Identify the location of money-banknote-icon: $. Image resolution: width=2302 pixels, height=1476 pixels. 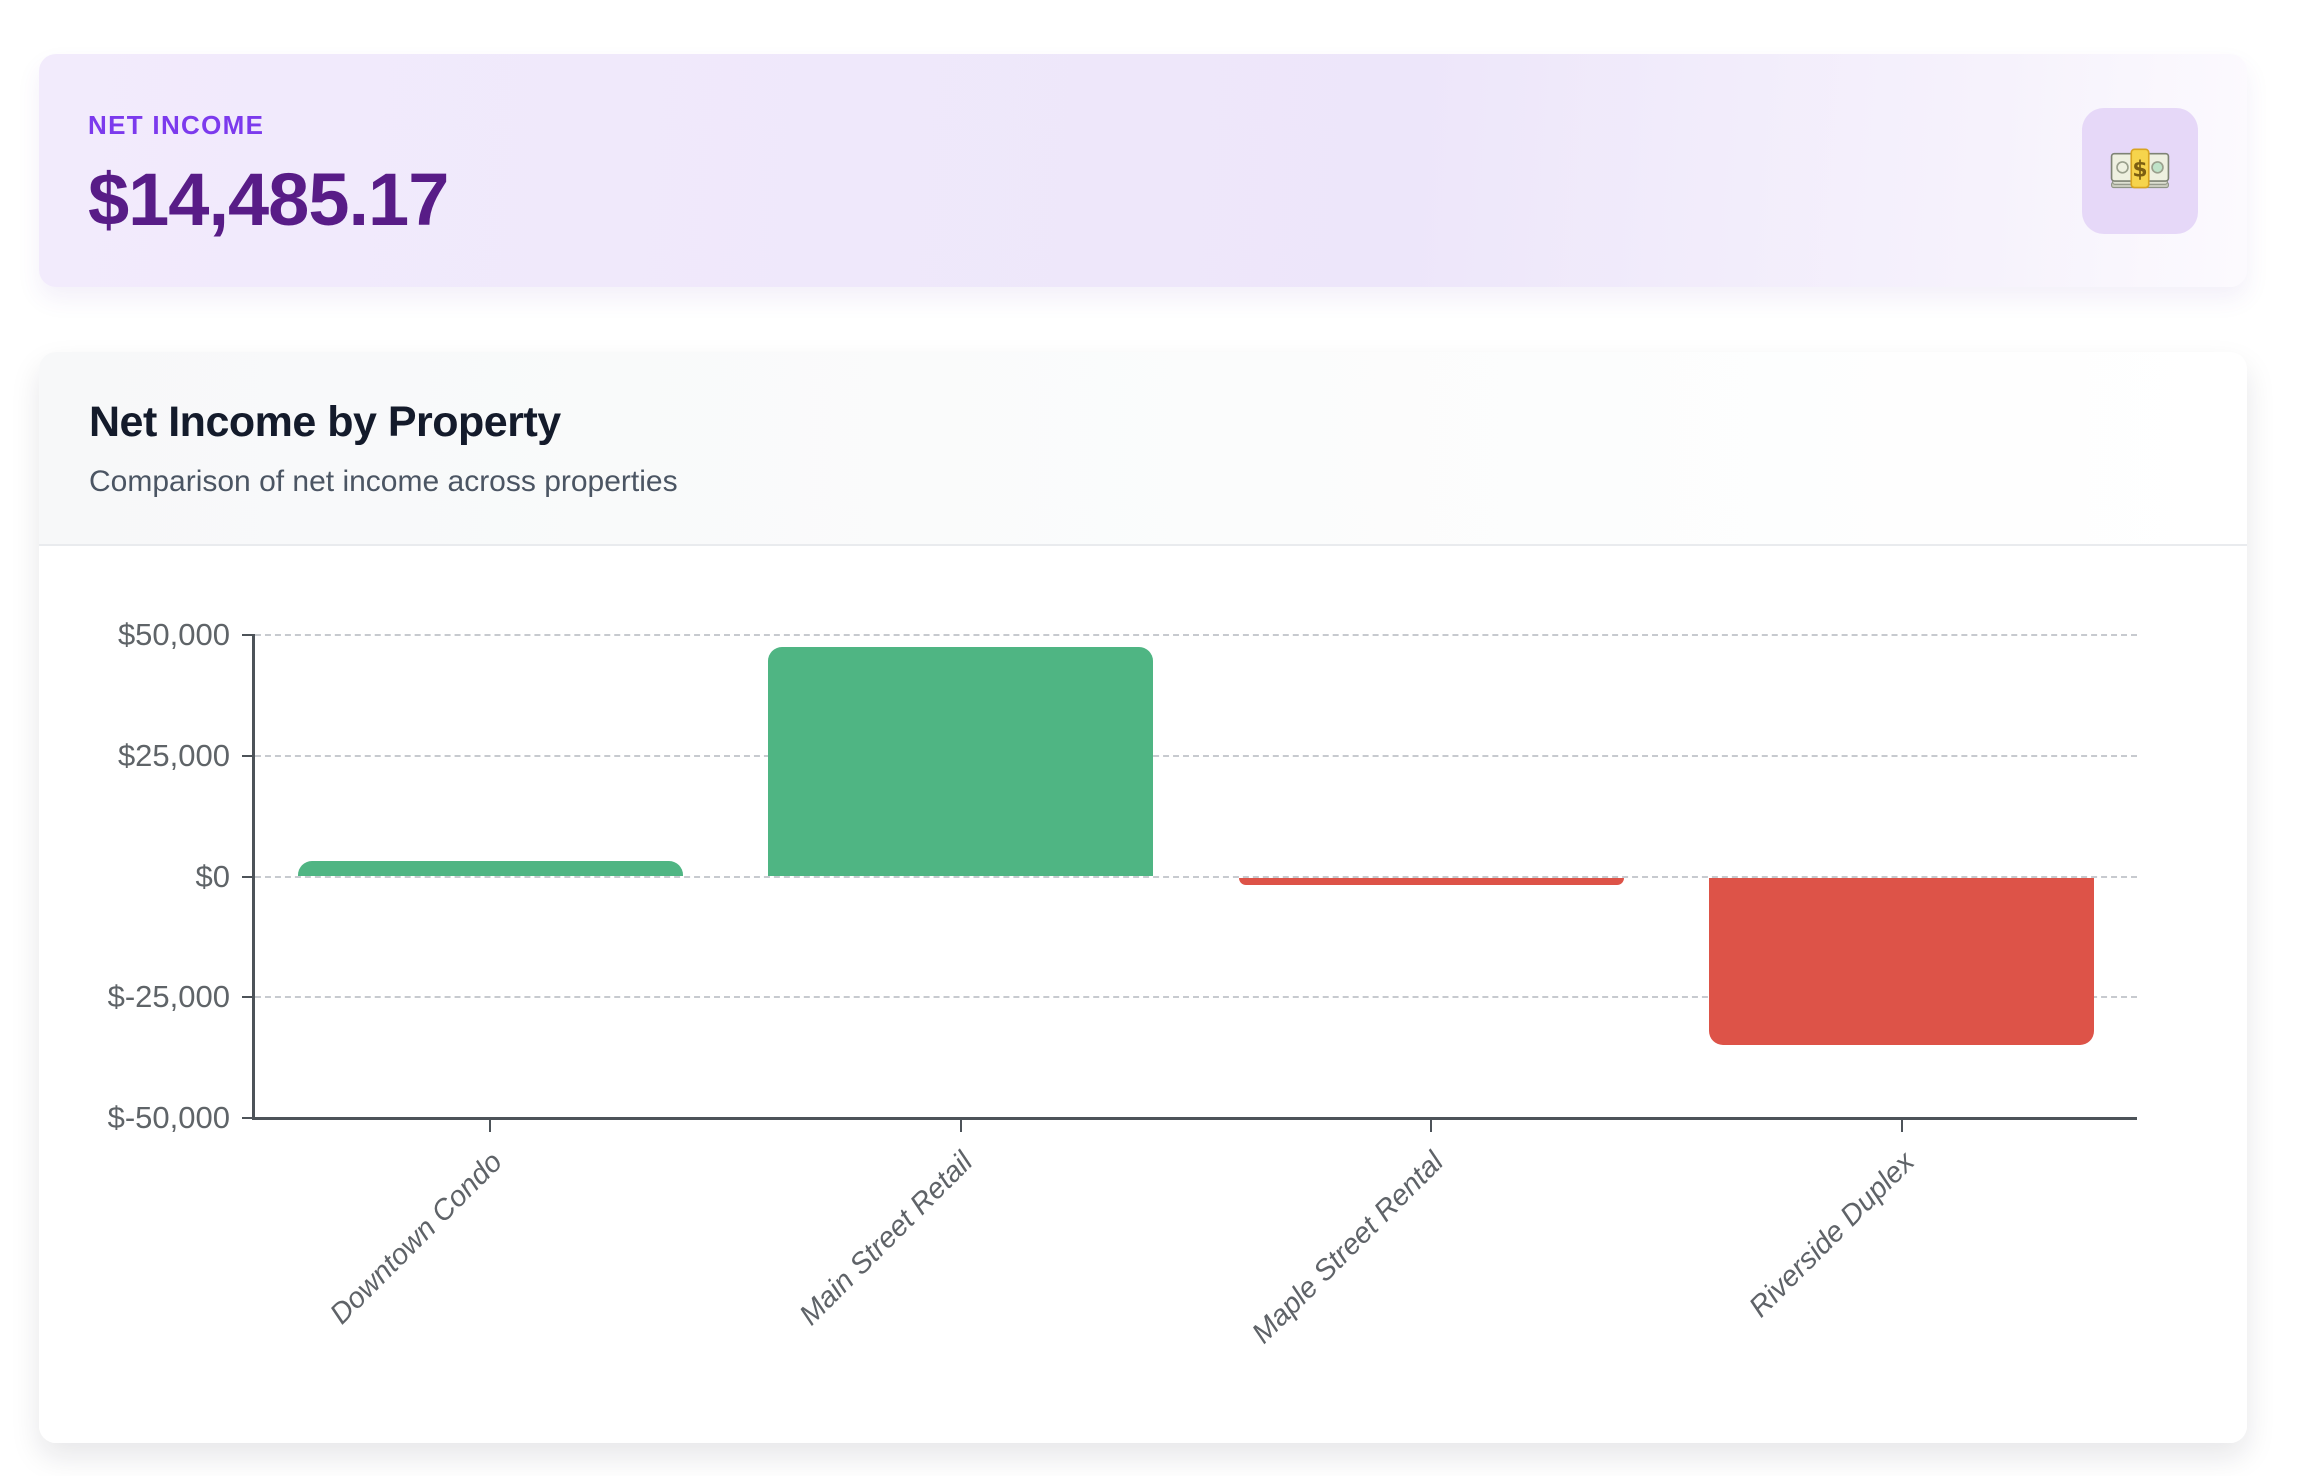
(2140, 171).